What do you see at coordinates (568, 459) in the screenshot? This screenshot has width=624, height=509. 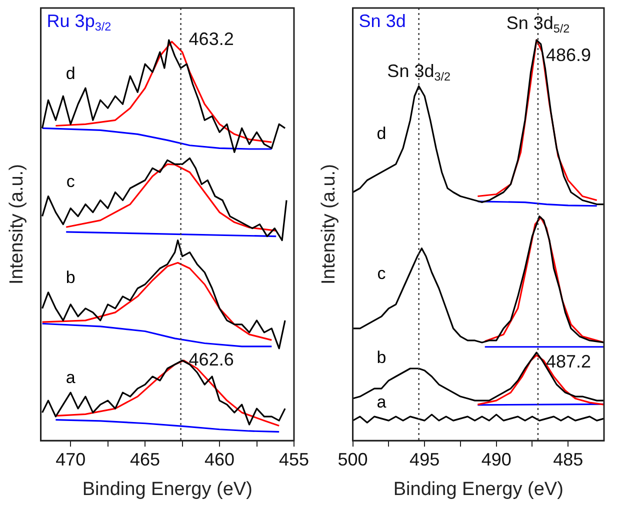 I see `x-tick-label: 485` at bounding box center [568, 459].